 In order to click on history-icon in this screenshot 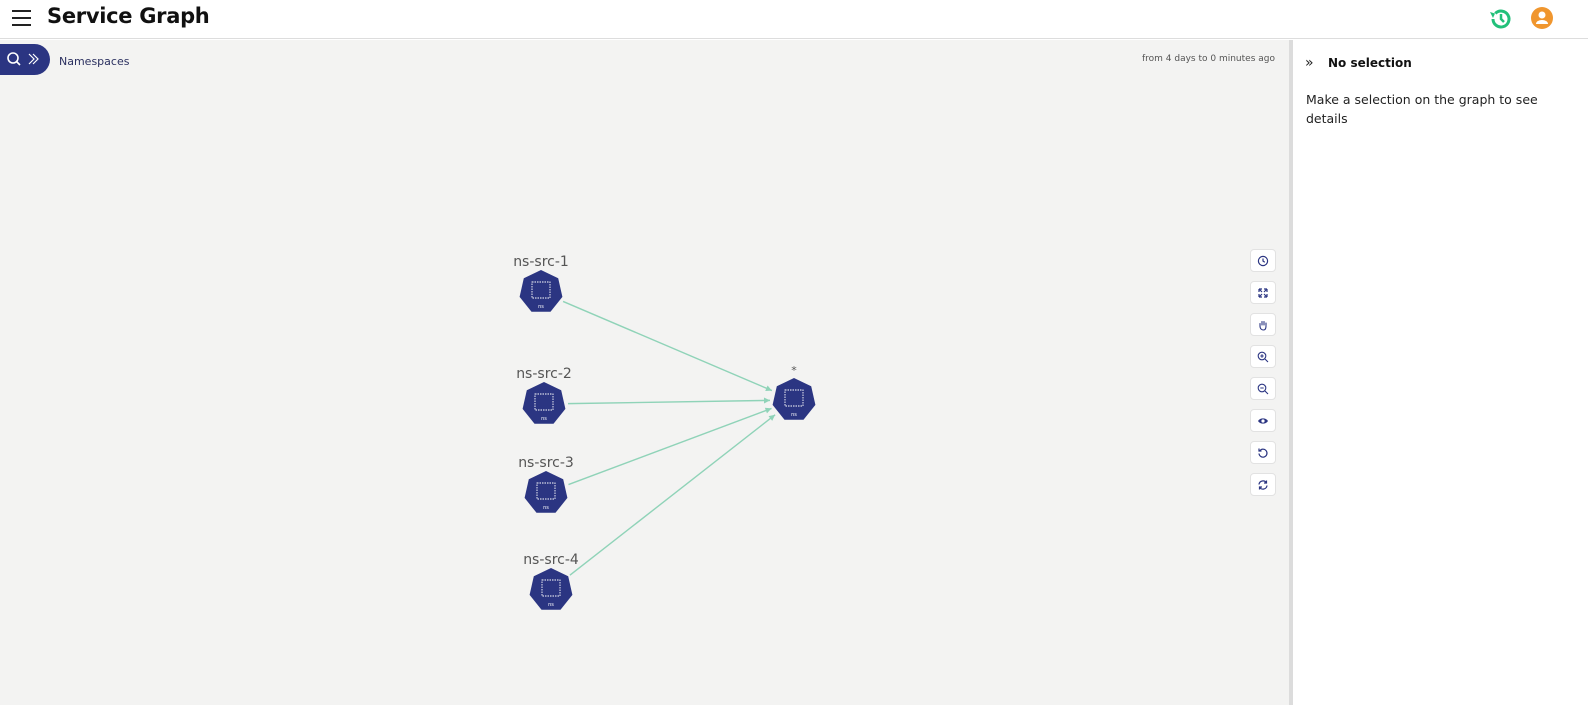, I will do `click(1500, 19)`.